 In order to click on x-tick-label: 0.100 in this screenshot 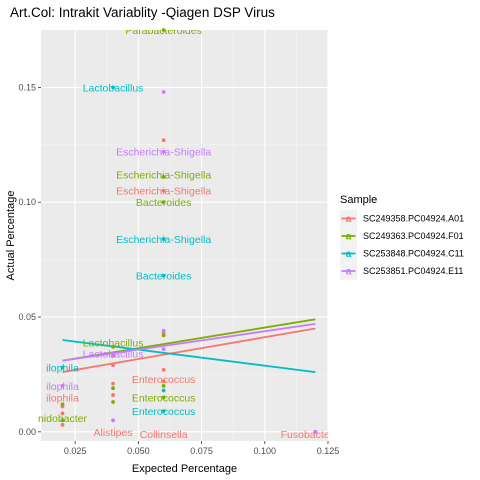, I will do `click(265, 451)`.